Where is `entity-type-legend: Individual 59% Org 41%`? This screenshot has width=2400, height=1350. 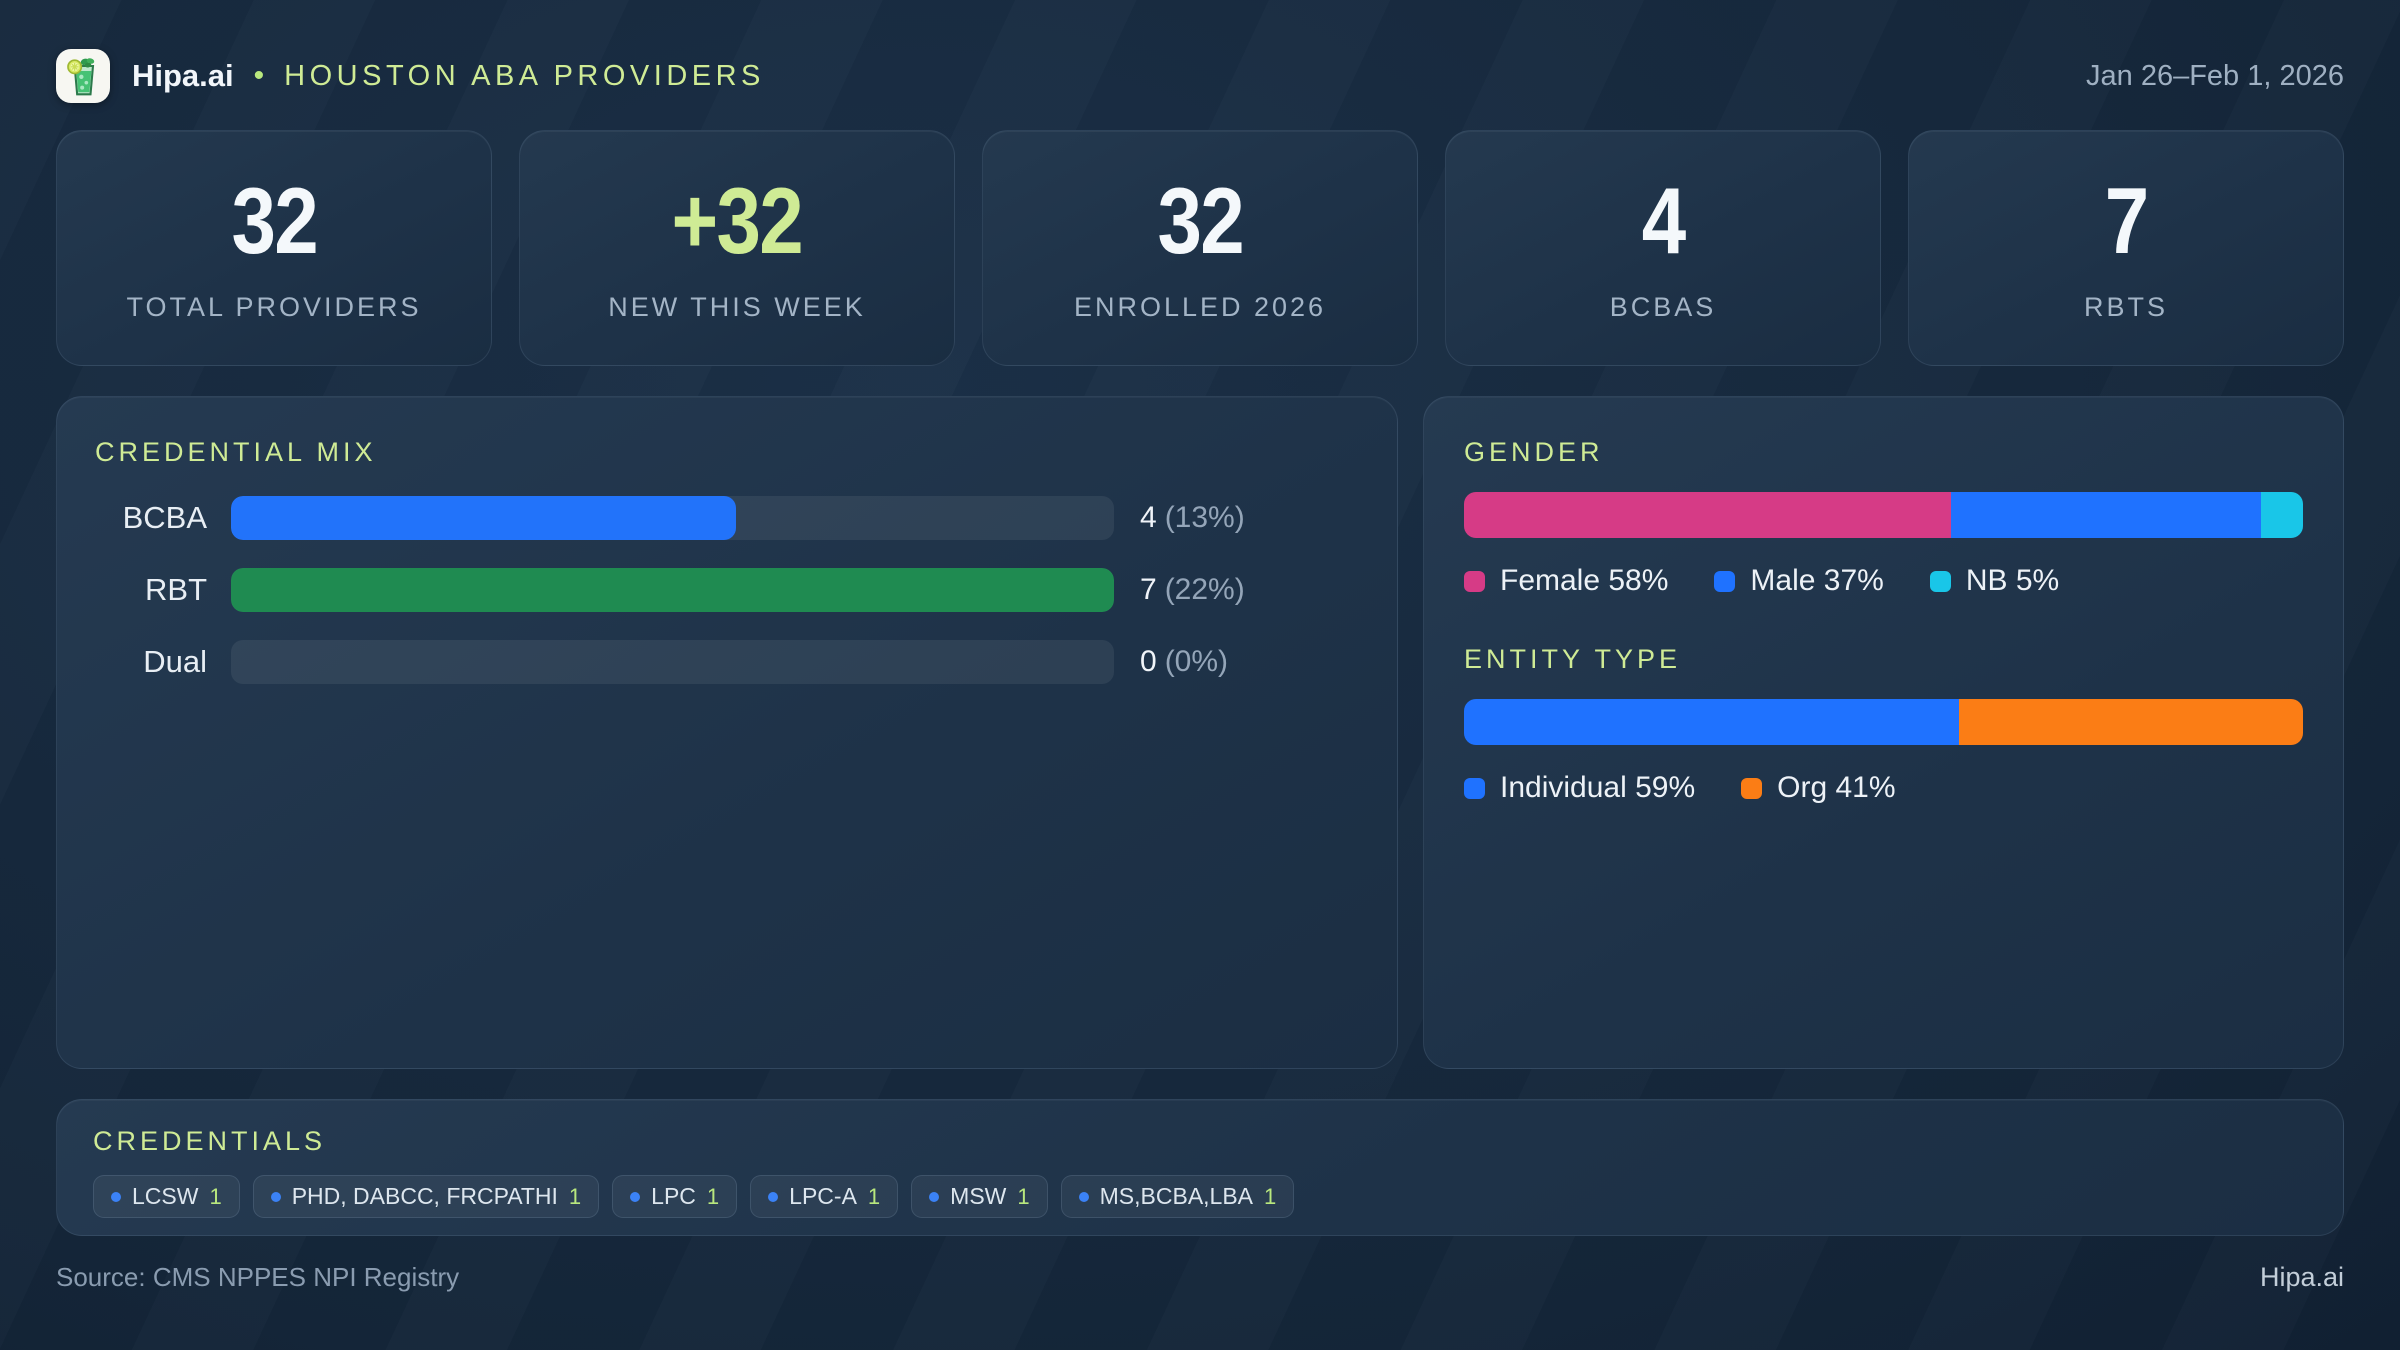
entity-type-legend: Individual 59% Org 41% is located at coordinates (1883, 788).